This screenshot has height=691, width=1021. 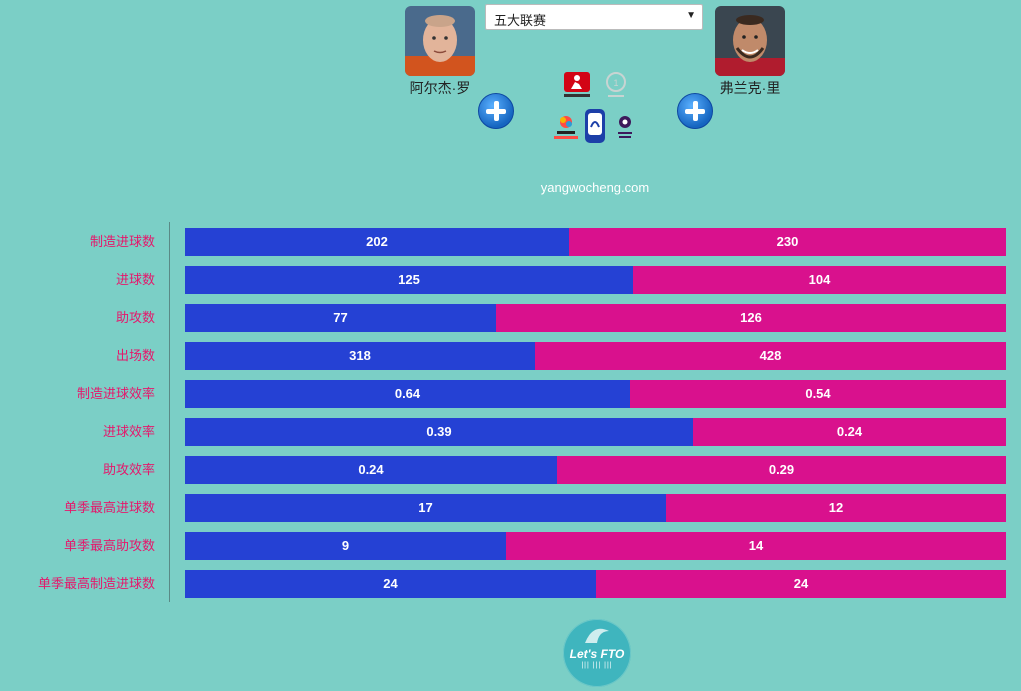 I want to click on category-label: 制造进球效率, so click(x=115, y=393).